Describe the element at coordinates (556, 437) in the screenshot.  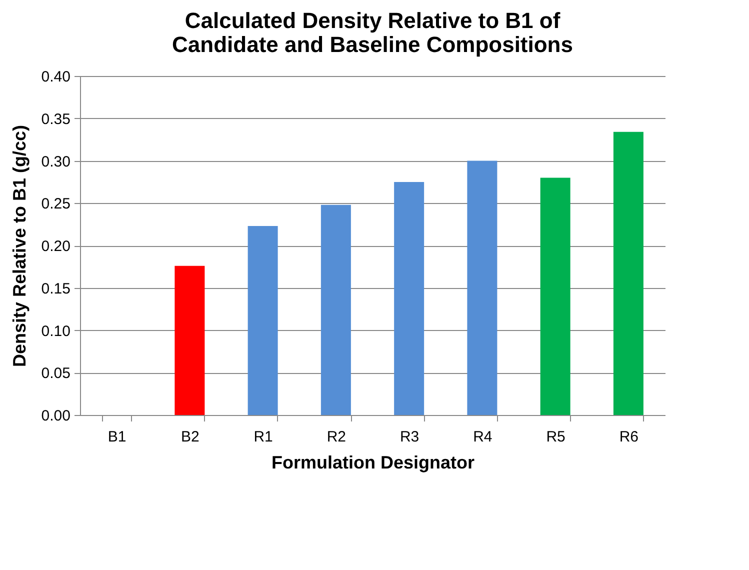
I see `x-tick-label: R5` at that location.